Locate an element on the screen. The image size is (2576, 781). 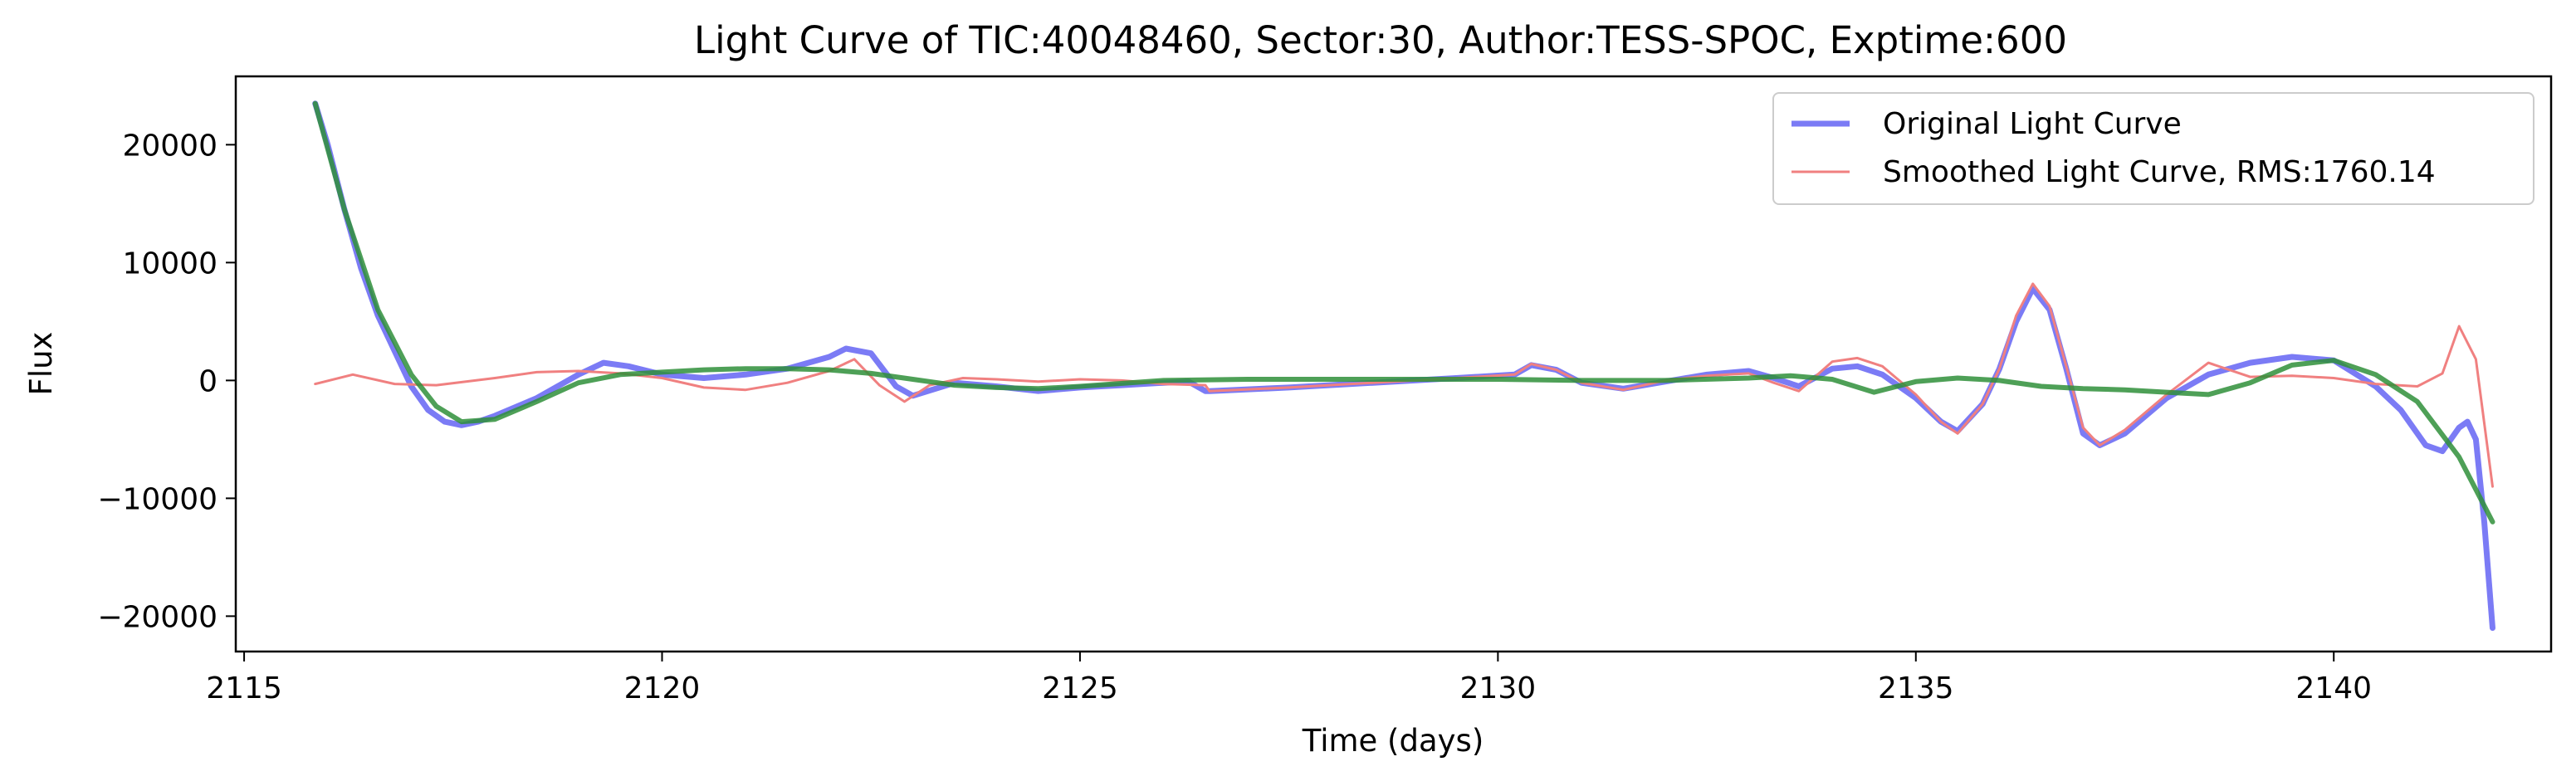
x-tick-label: 2125 is located at coordinates (1080, 688).